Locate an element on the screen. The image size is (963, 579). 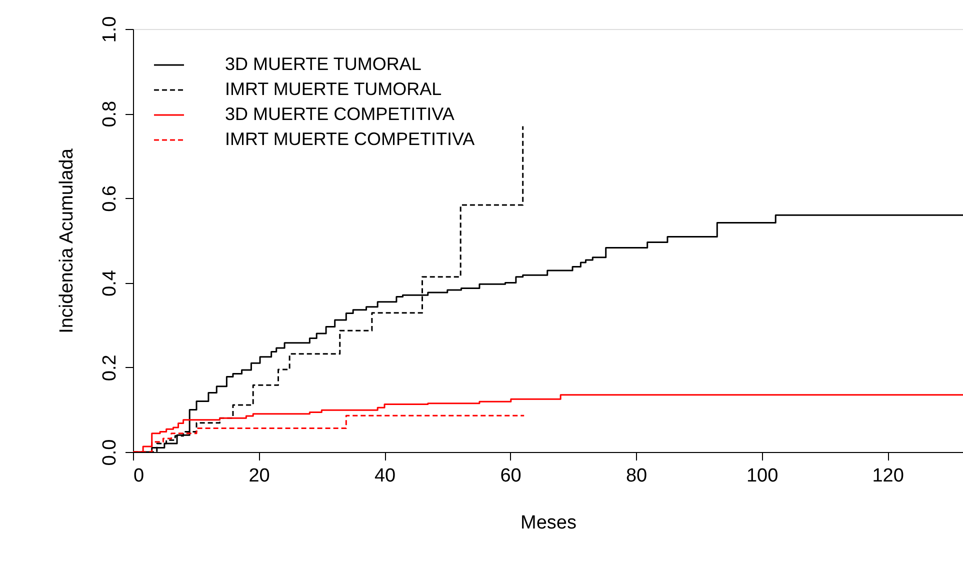
x-tick-label: 120 is located at coordinates (888, 476).